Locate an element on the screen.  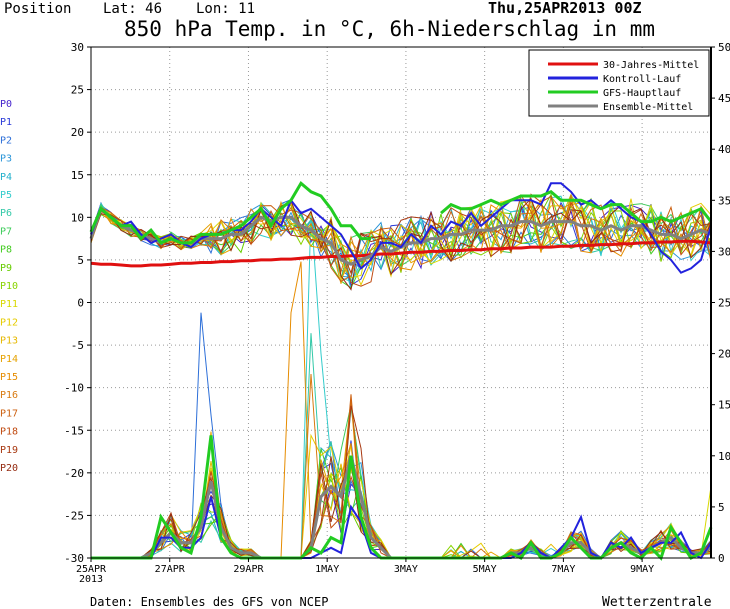
left-tick-label: 0 is located at coordinates (80, 303).